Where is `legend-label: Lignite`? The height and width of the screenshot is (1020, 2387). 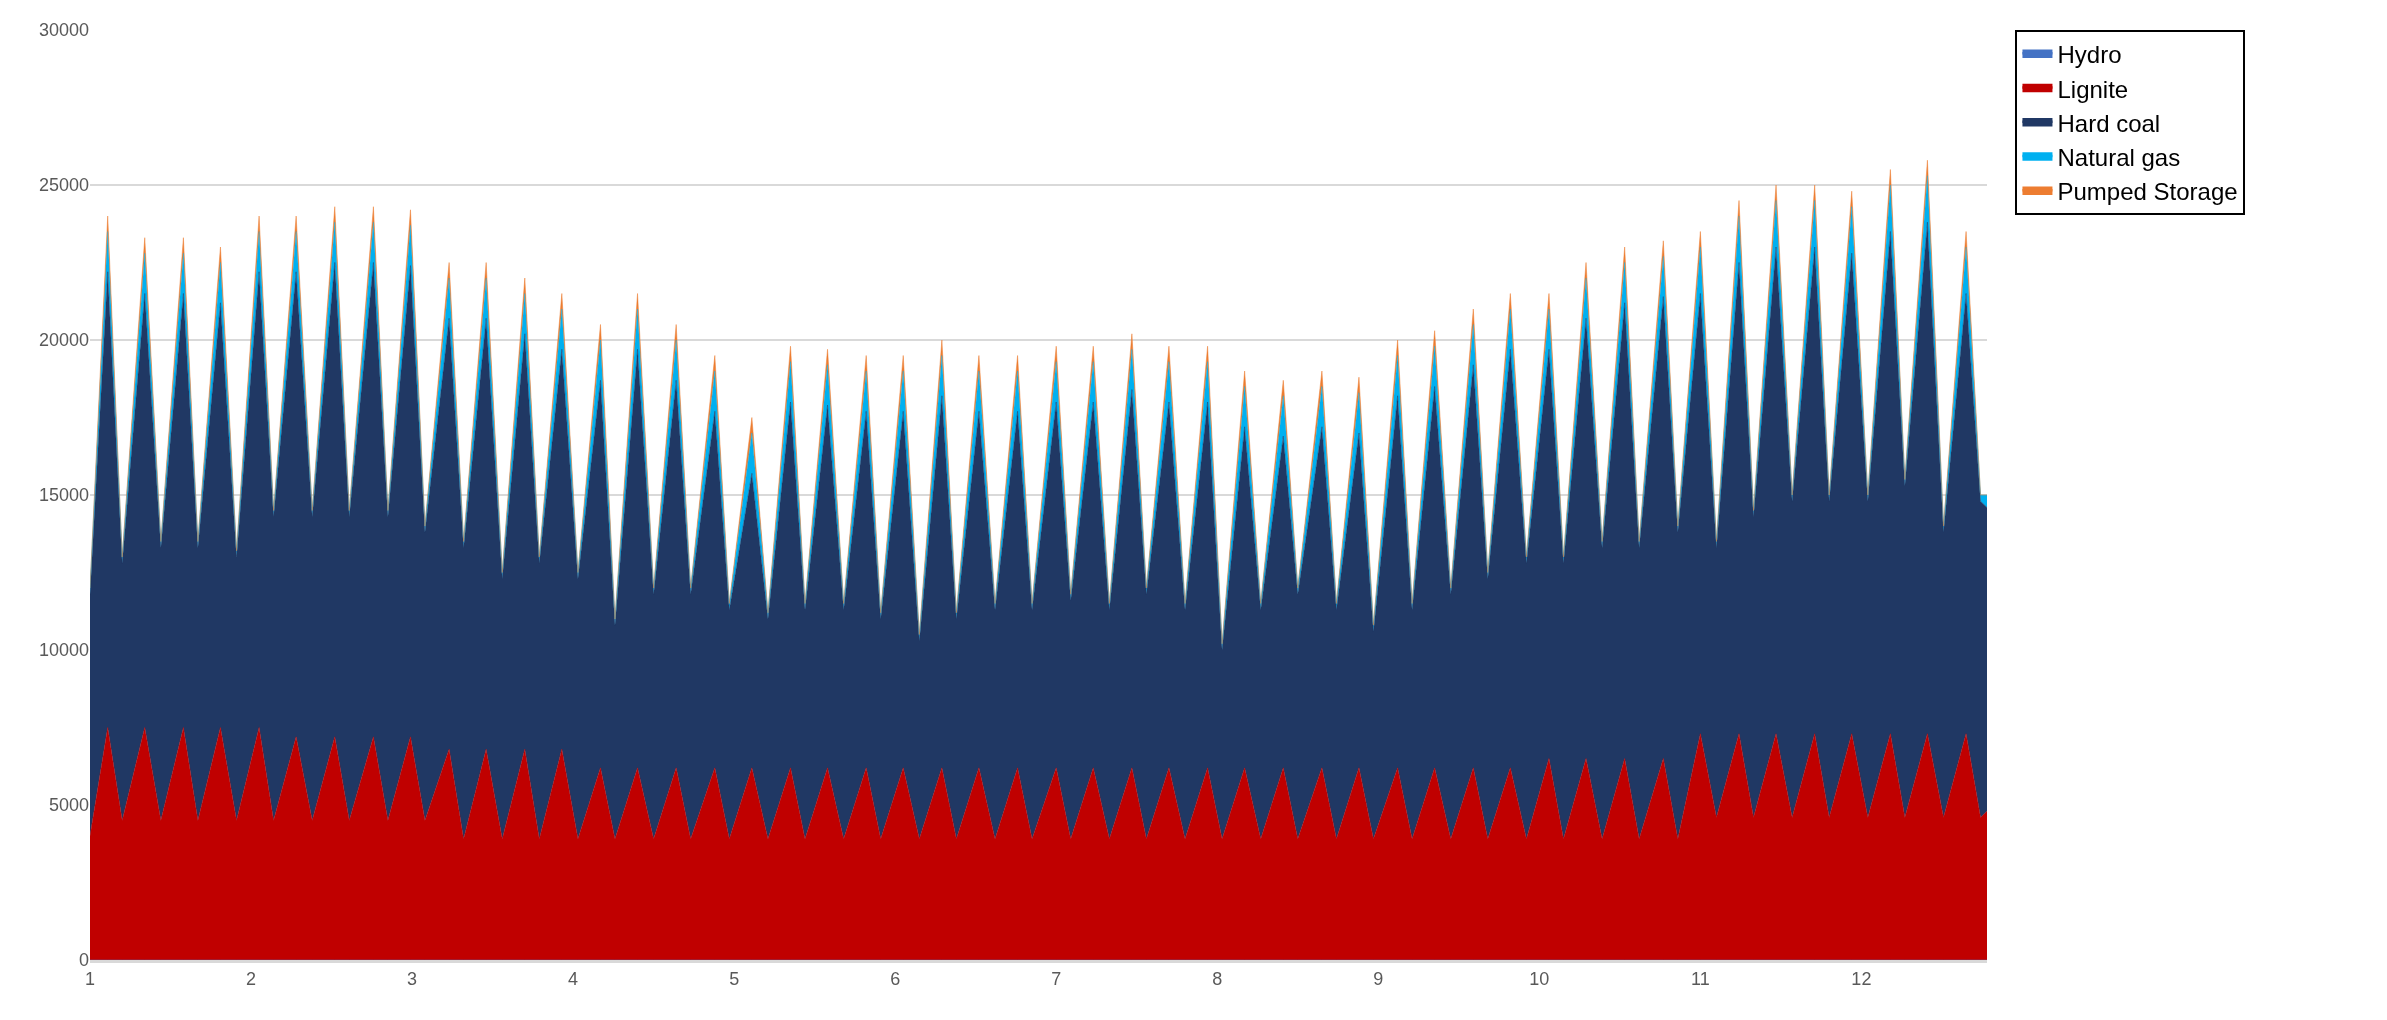 legend-label: Lignite is located at coordinates (2093, 89).